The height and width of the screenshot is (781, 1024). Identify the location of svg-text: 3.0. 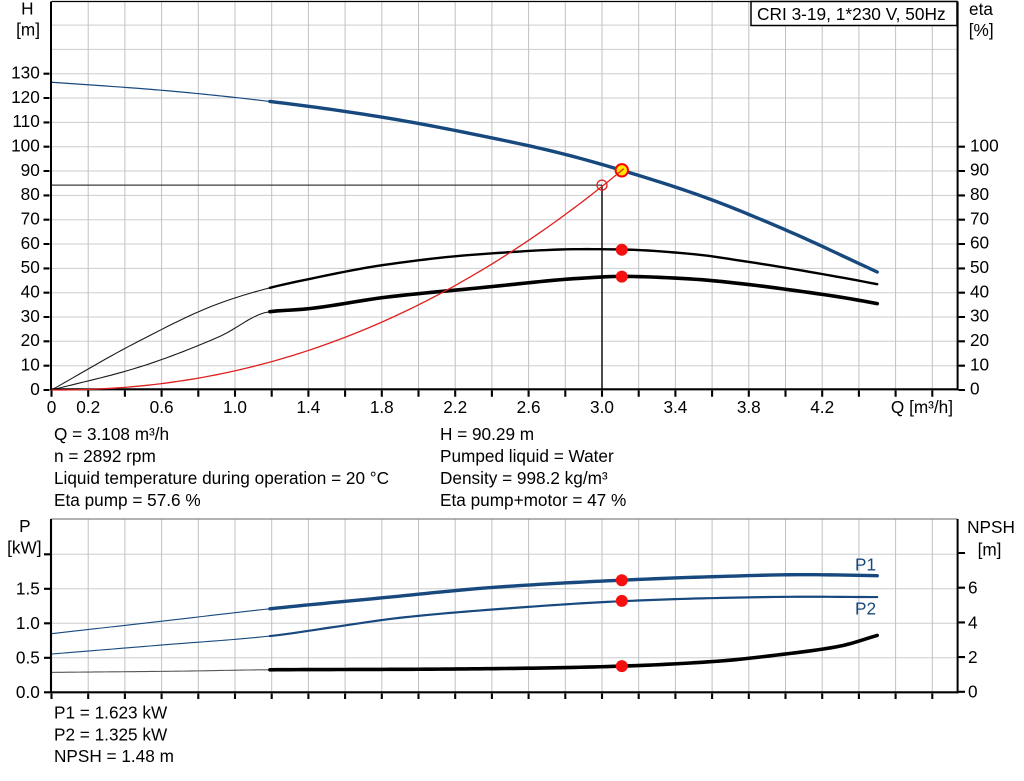
(602, 407).